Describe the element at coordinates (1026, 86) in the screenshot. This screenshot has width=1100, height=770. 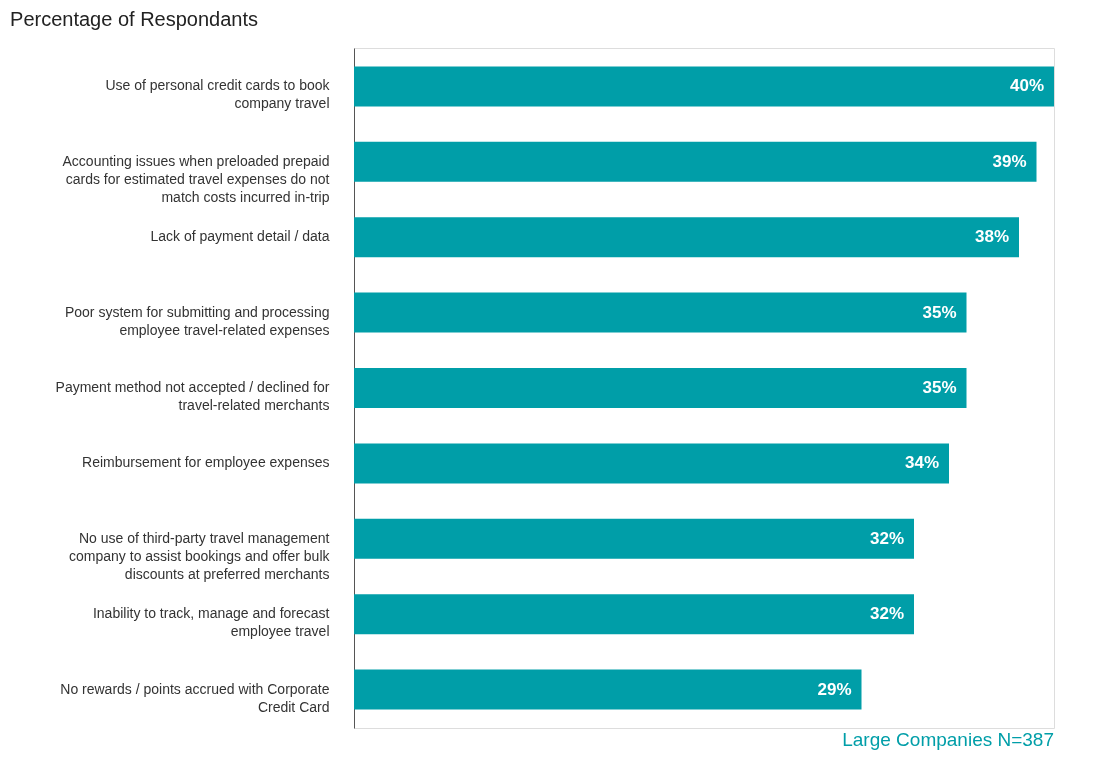
I see `data-label: 40%` at that location.